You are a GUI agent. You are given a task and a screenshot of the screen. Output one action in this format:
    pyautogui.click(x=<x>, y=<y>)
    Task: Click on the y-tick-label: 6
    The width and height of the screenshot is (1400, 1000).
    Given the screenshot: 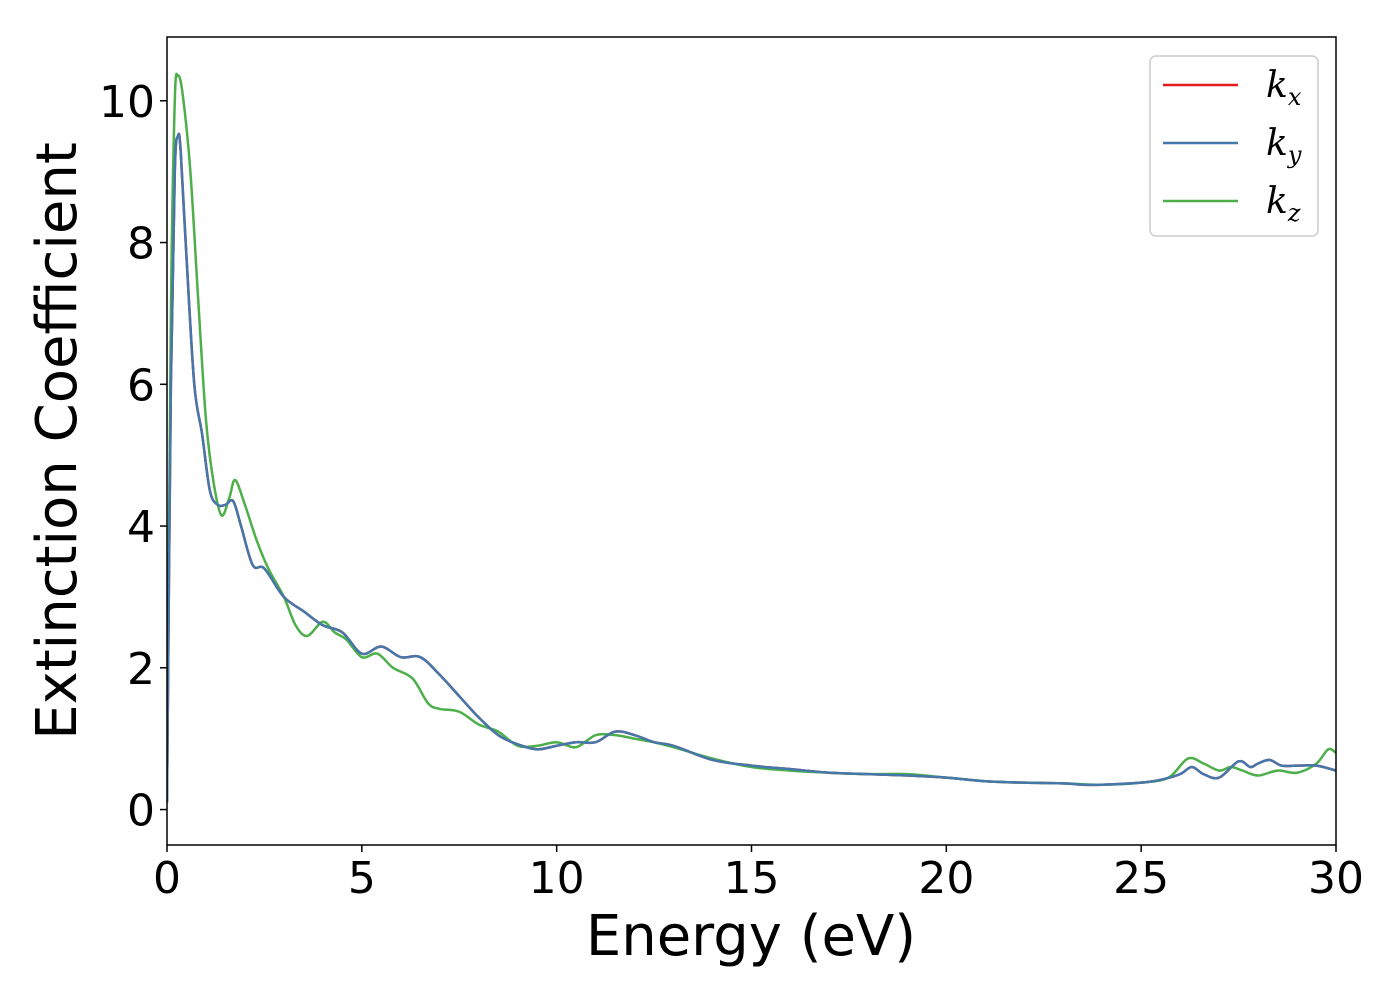 What is the action you would take?
    pyautogui.click(x=141, y=385)
    